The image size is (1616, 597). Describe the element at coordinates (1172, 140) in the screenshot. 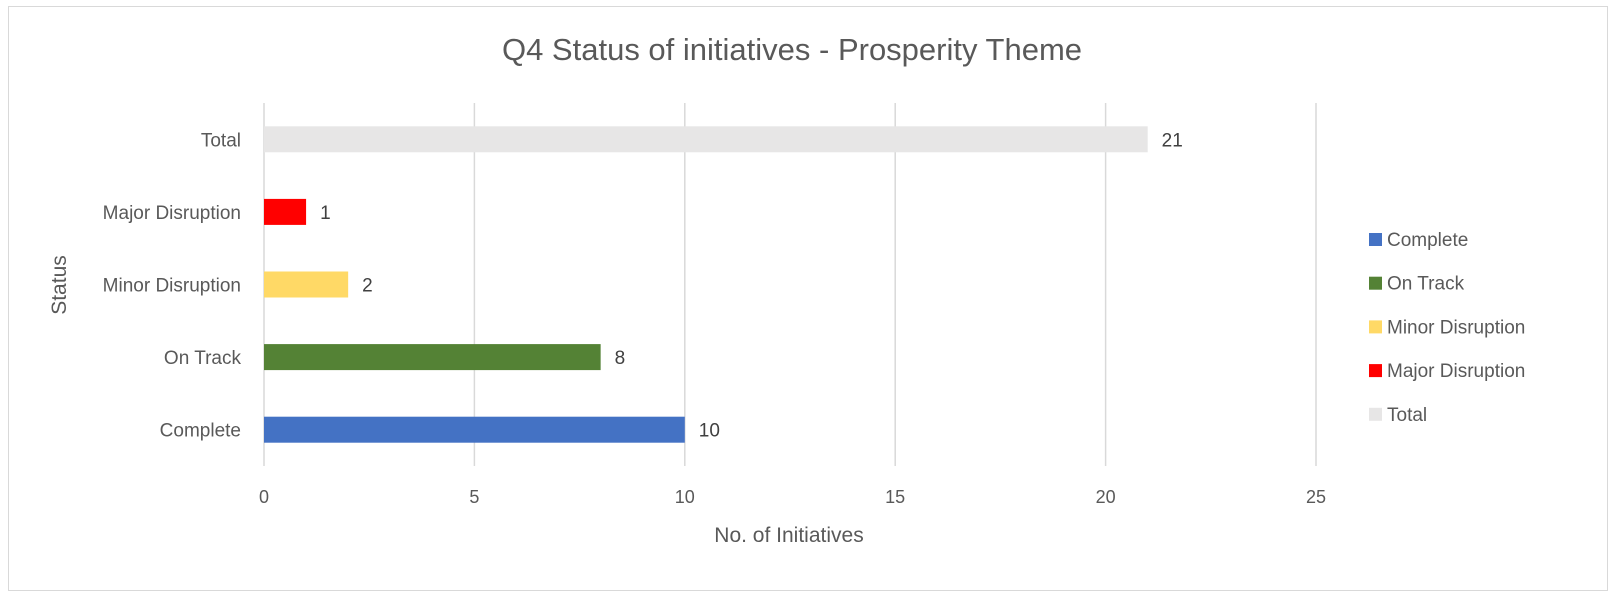

I see `data-label: 21` at that location.